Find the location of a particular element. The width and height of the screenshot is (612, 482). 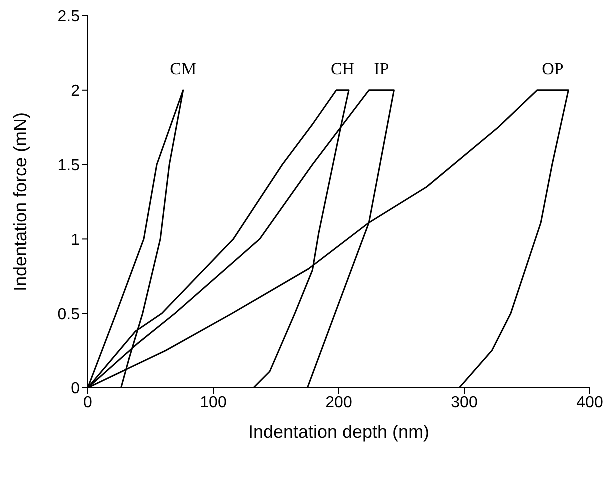

series-label: OP is located at coordinates (553, 68).